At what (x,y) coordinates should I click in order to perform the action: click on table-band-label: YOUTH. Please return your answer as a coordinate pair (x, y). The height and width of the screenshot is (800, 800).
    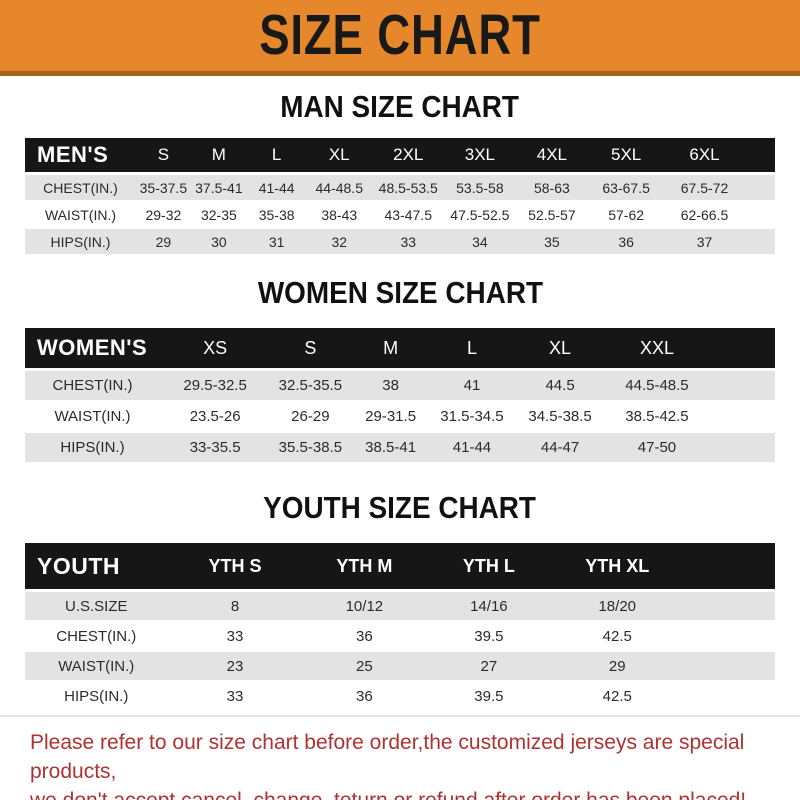
    Looking at the image, I should click on (96, 567).